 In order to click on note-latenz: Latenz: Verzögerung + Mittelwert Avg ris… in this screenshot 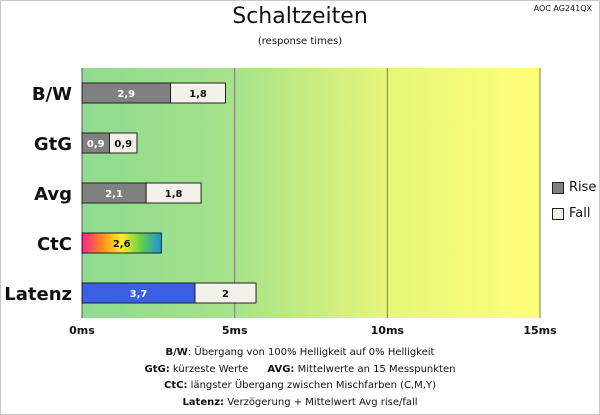, I will do `click(300, 402)`.